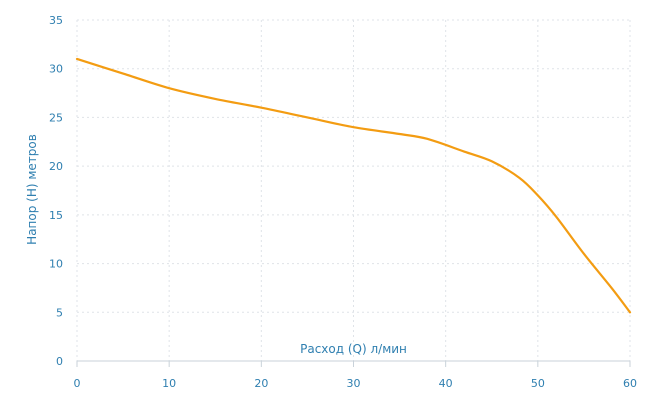 This screenshot has height=408, width=662. Describe the element at coordinates (56, 264) in the screenshot. I see `y-tick-label: 10` at that location.